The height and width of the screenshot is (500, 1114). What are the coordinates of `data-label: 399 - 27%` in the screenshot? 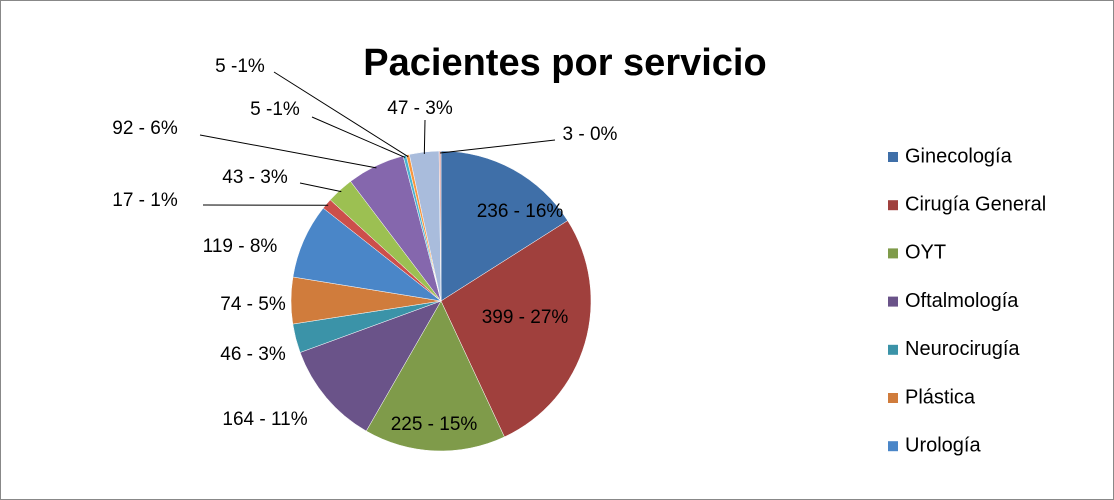 It's located at (525, 317).